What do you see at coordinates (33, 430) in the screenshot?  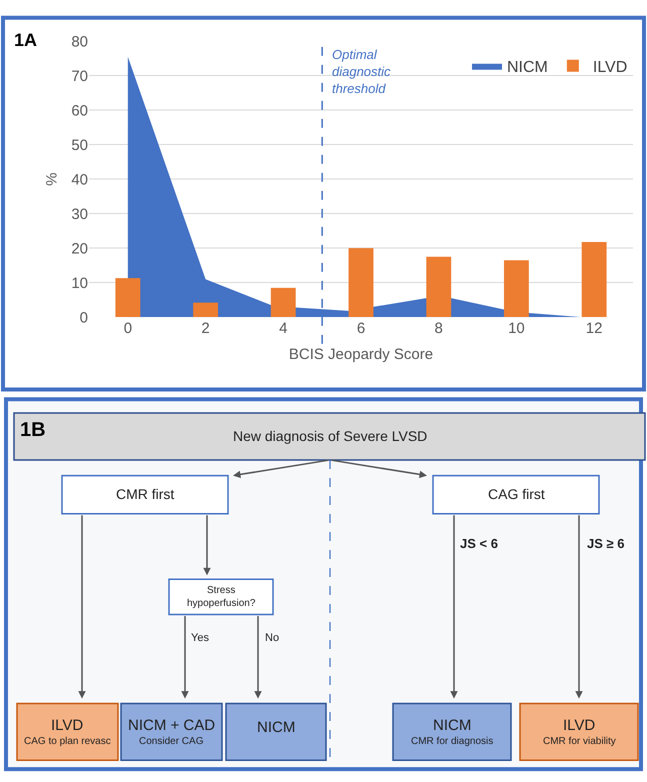 I see `text: 1B` at bounding box center [33, 430].